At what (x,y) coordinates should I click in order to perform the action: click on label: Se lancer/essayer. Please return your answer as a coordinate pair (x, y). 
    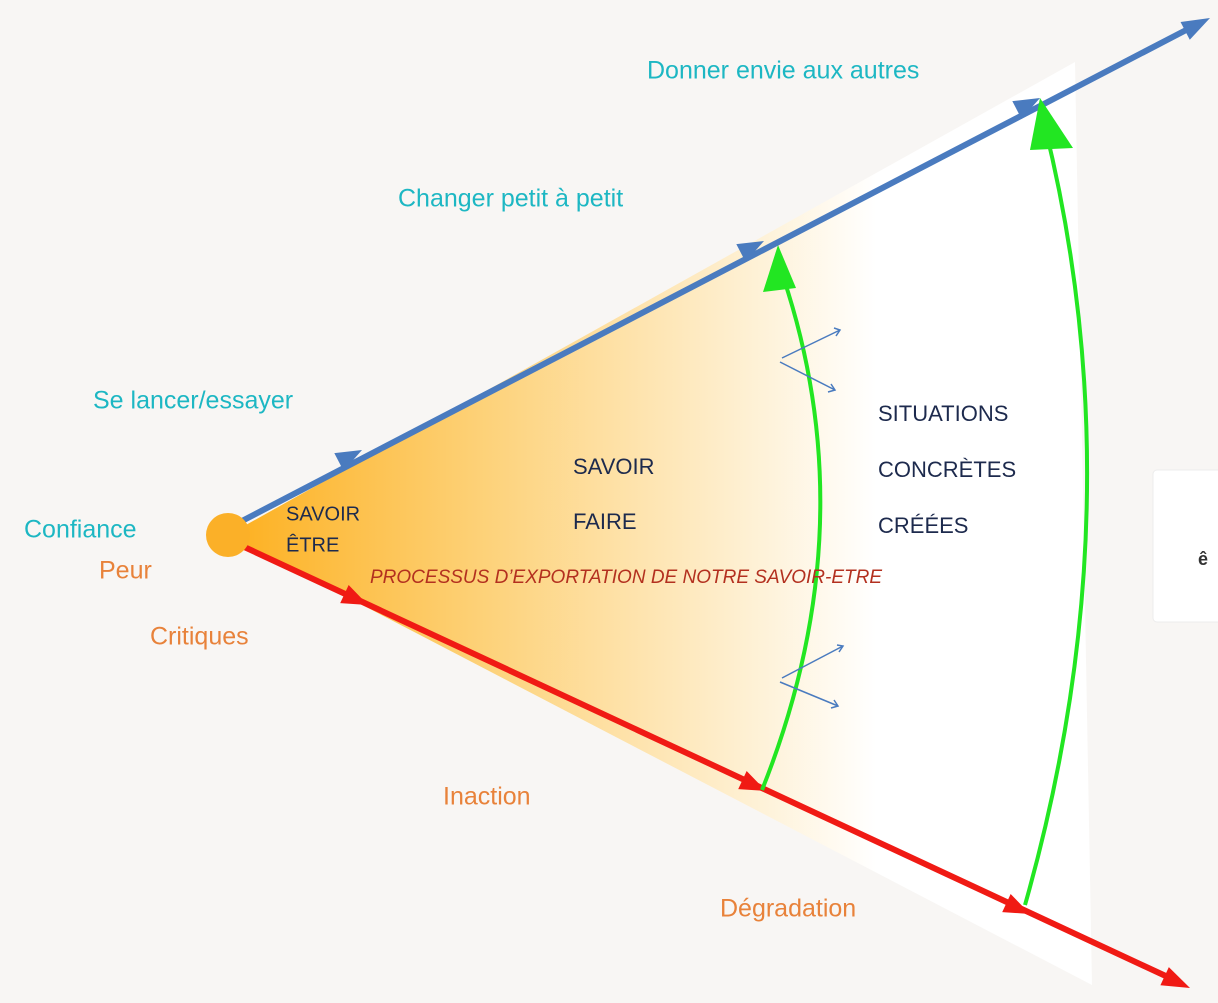
    Looking at the image, I should click on (193, 401).